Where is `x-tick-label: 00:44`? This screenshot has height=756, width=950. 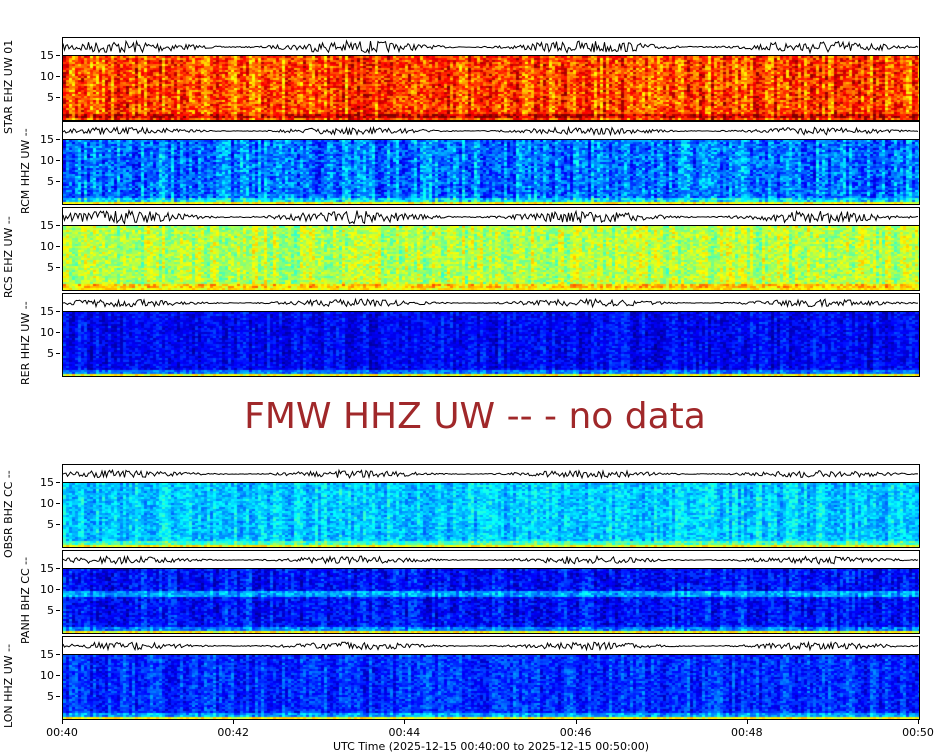
x-tick-label: 00:44 is located at coordinates (404, 732).